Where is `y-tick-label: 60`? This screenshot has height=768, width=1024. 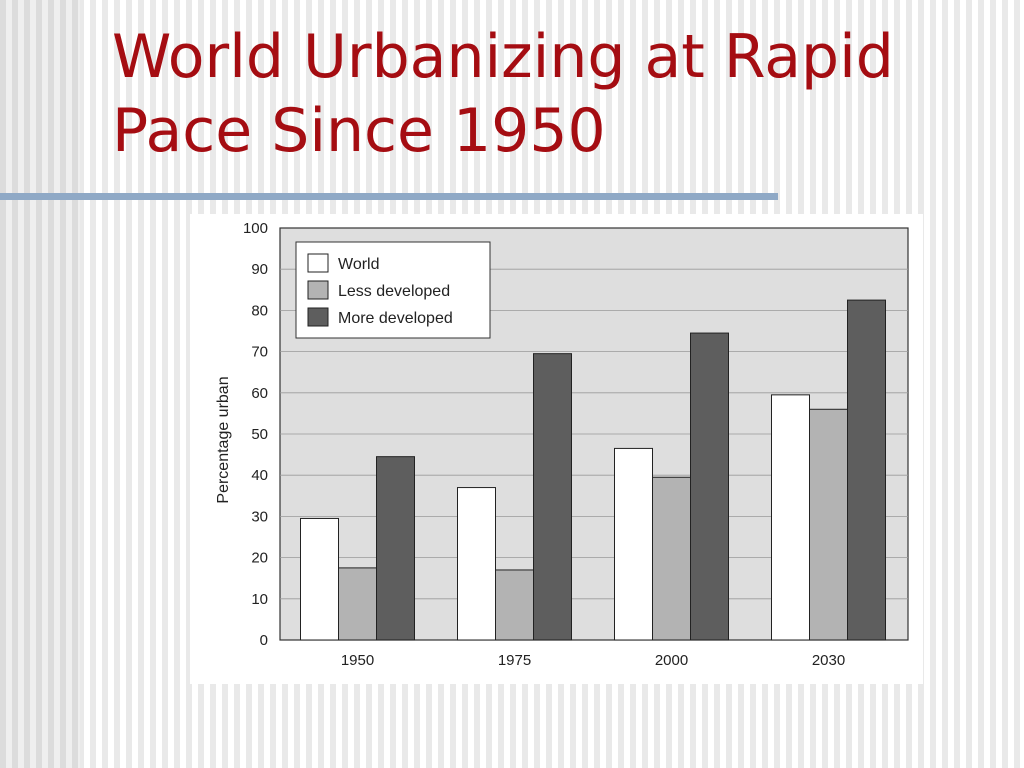
y-tick-label: 60 is located at coordinates (259, 393).